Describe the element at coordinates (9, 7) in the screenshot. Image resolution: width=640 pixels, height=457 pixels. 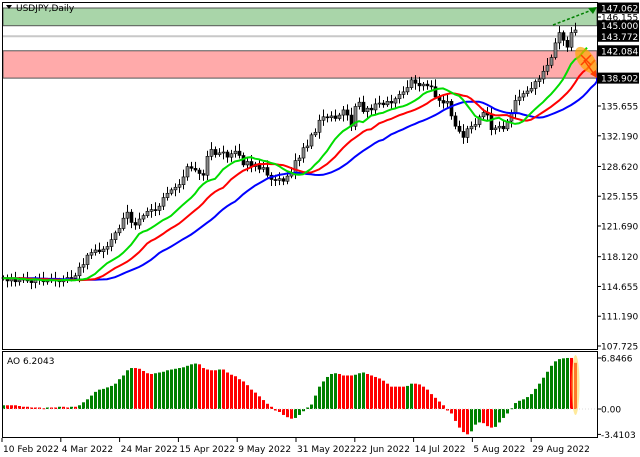
I see `dropdown-triangle-icon` at that location.